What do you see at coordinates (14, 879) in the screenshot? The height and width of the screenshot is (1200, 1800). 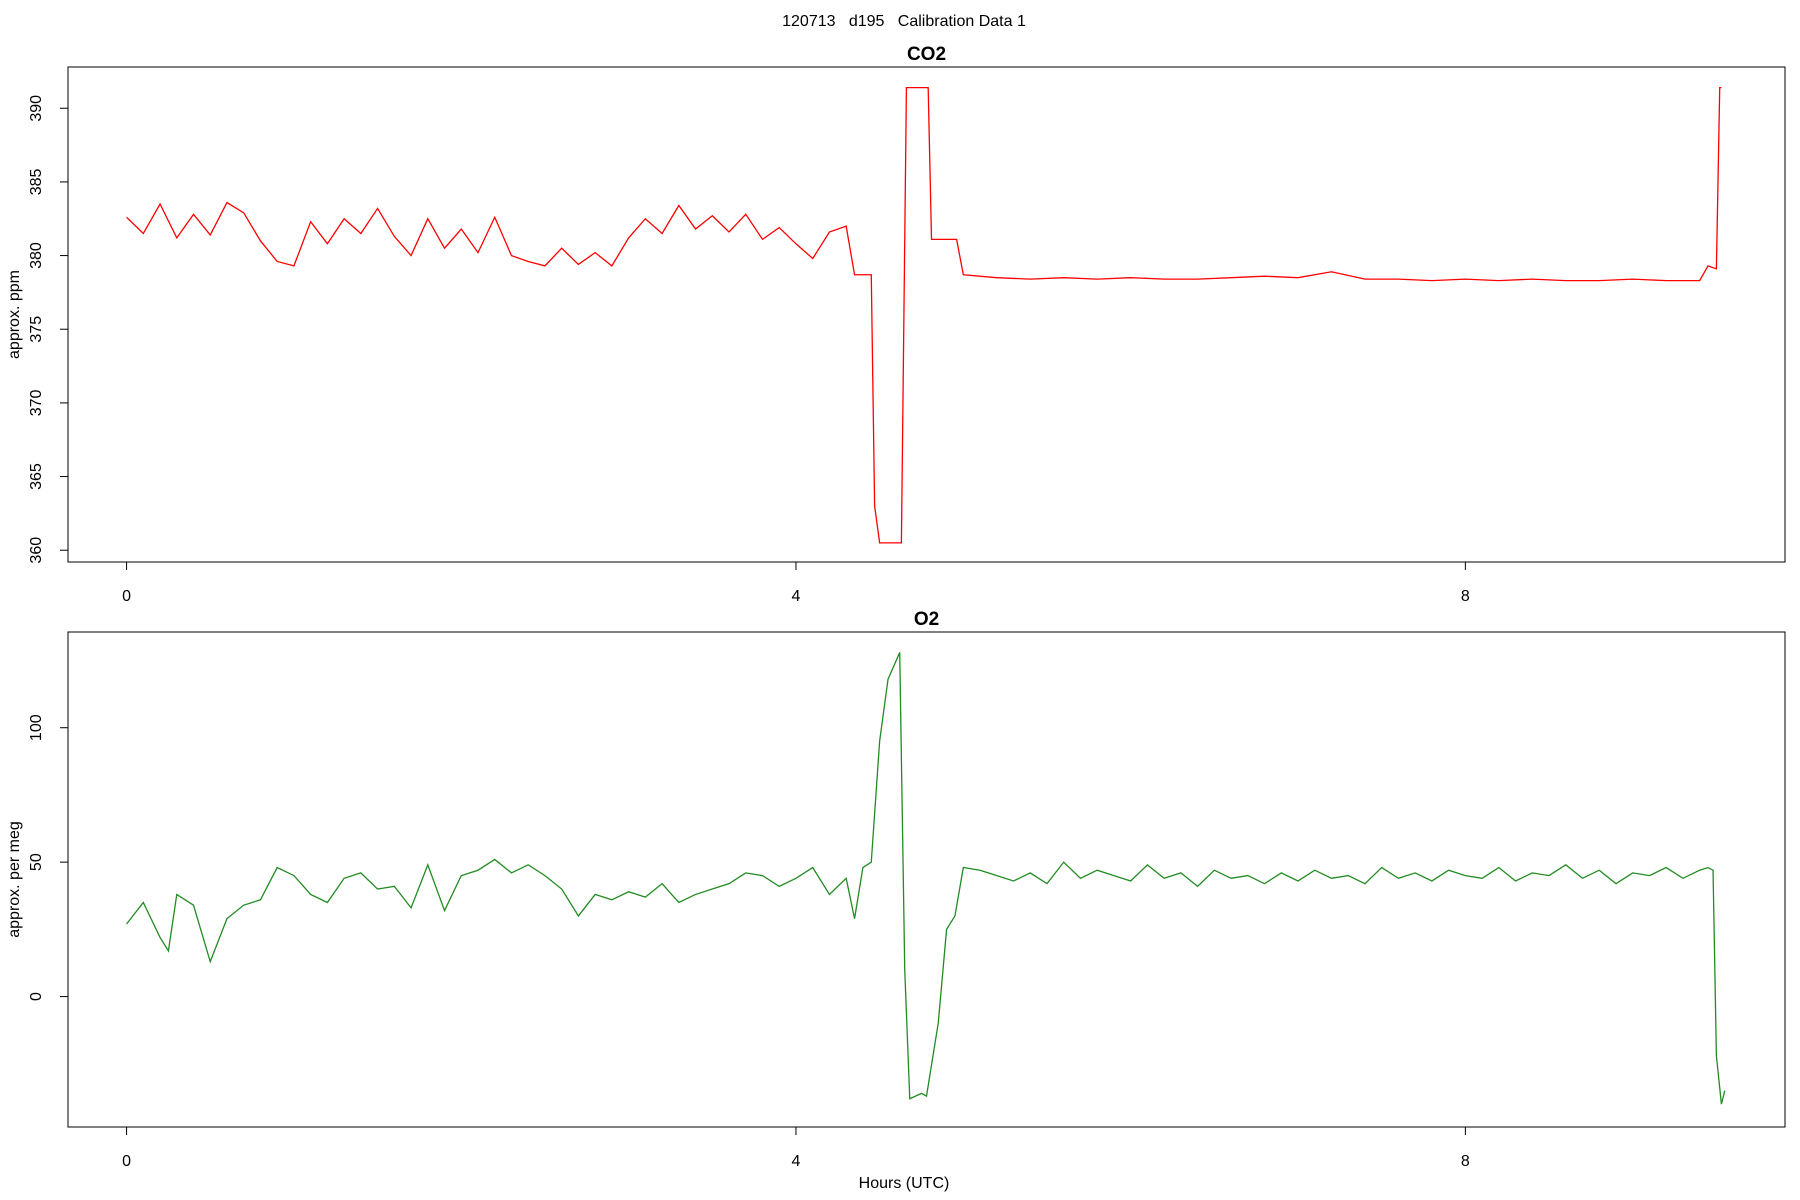 I see `y-axis-label: approx. per meg` at bounding box center [14, 879].